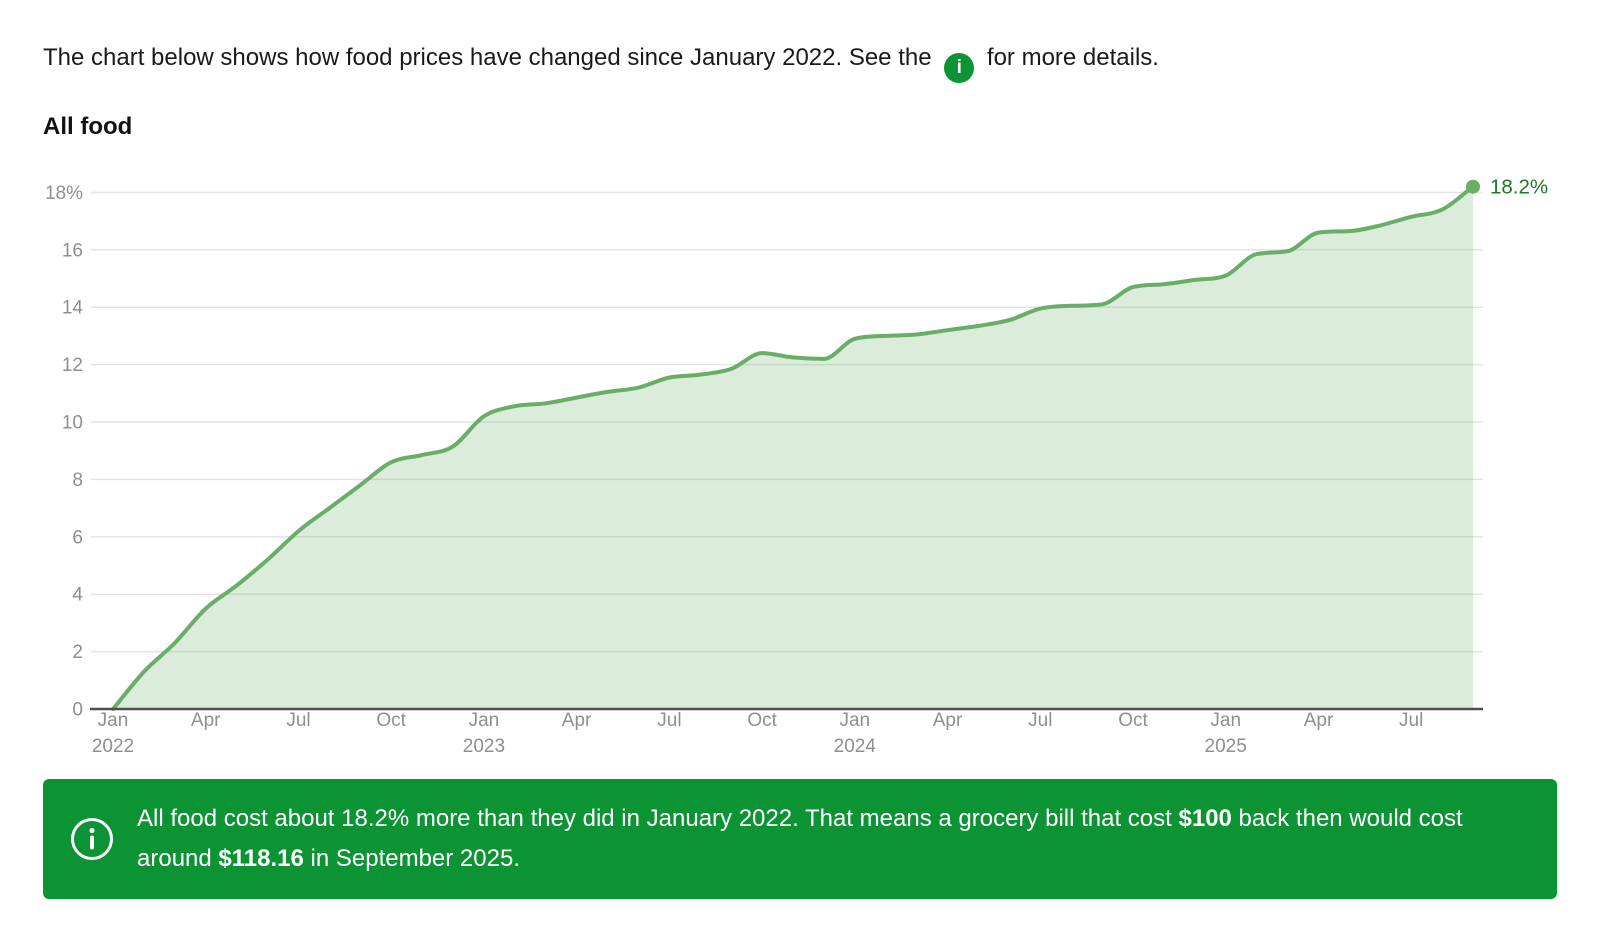 The width and height of the screenshot is (1600, 935). What do you see at coordinates (1473, 186) in the screenshot?
I see `end-point-dot` at bounding box center [1473, 186].